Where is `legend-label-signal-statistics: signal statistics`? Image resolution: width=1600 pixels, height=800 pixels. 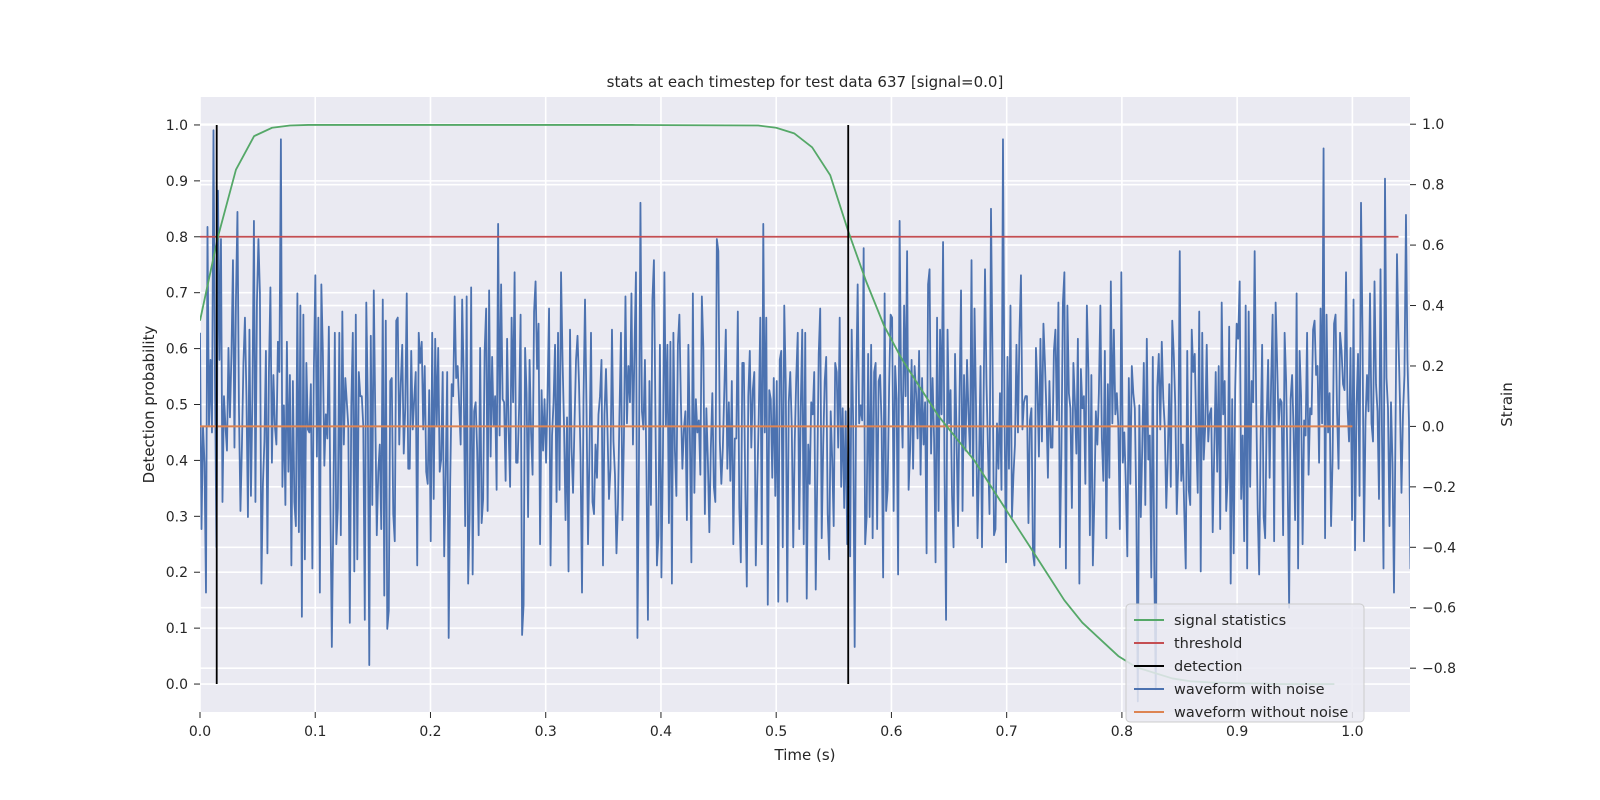
legend-label-signal-statistics: signal statistics is located at coordinates (1230, 621).